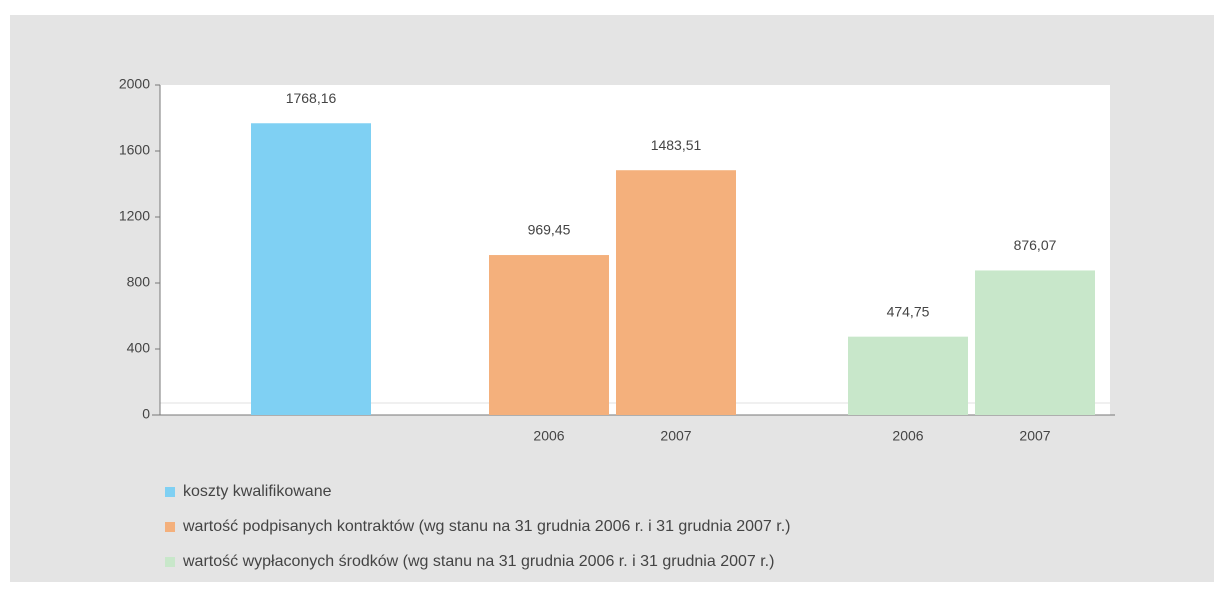 This screenshot has width=1214, height=597. Describe the element at coordinates (1035, 245) in the screenshot. I see `value-label: 876,07` at that location.